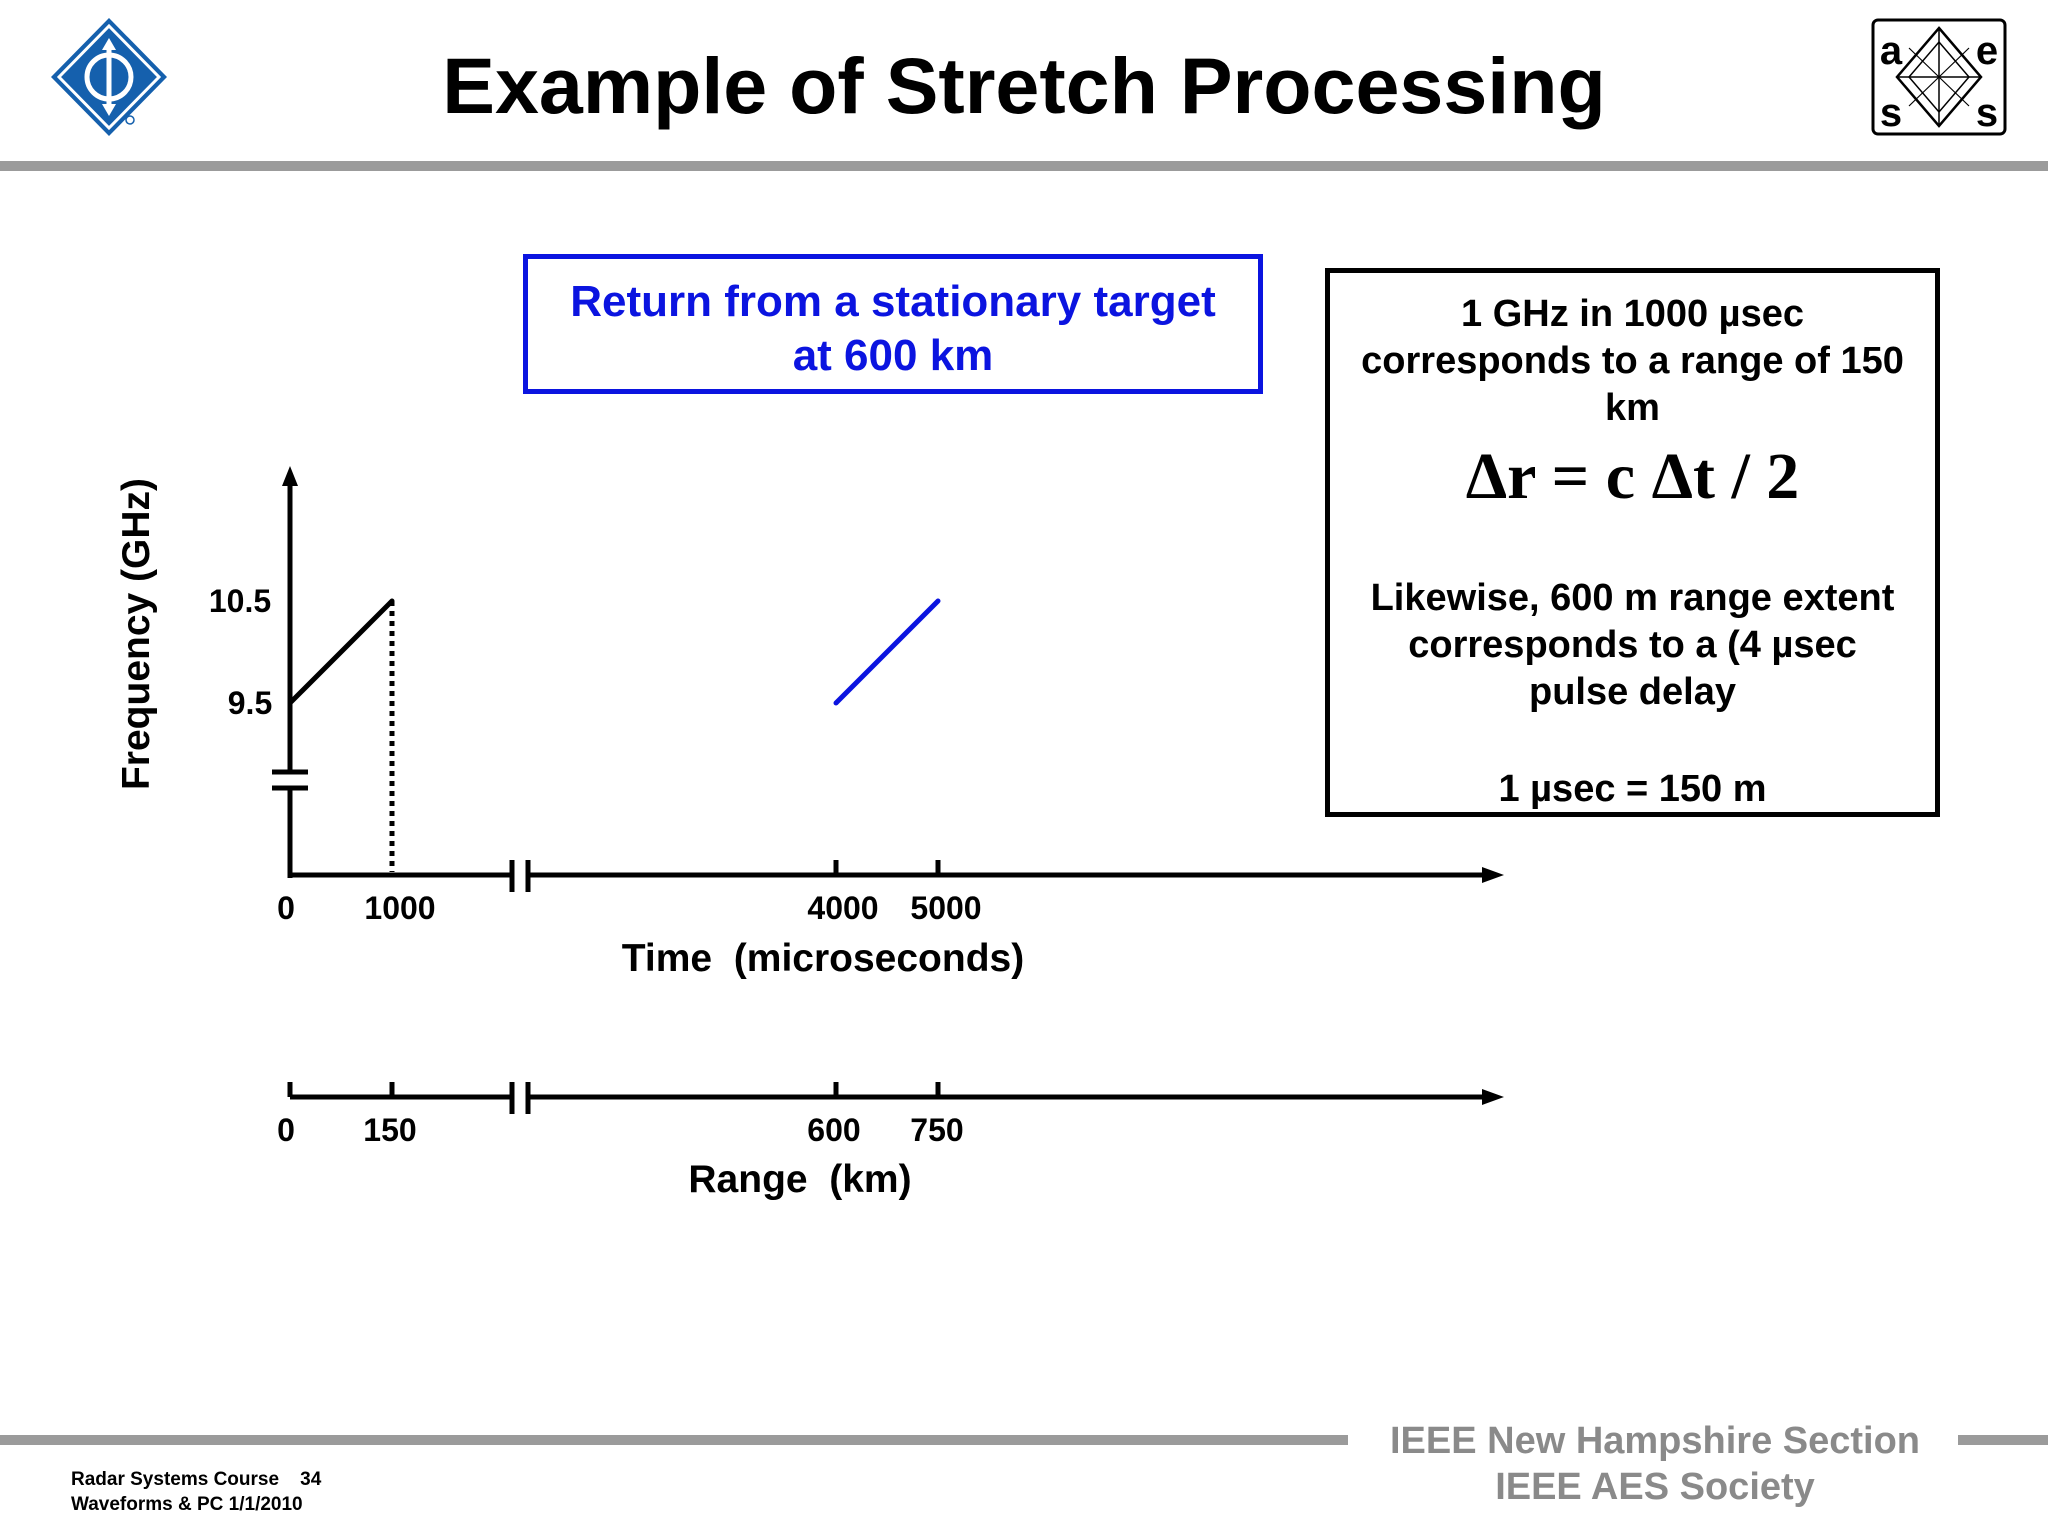 The width and height of the screenshot is (2048, 1536). Describe the element at coordinates (286, 908) in the screenshot. I see `x-tick-0: 0` at that location.